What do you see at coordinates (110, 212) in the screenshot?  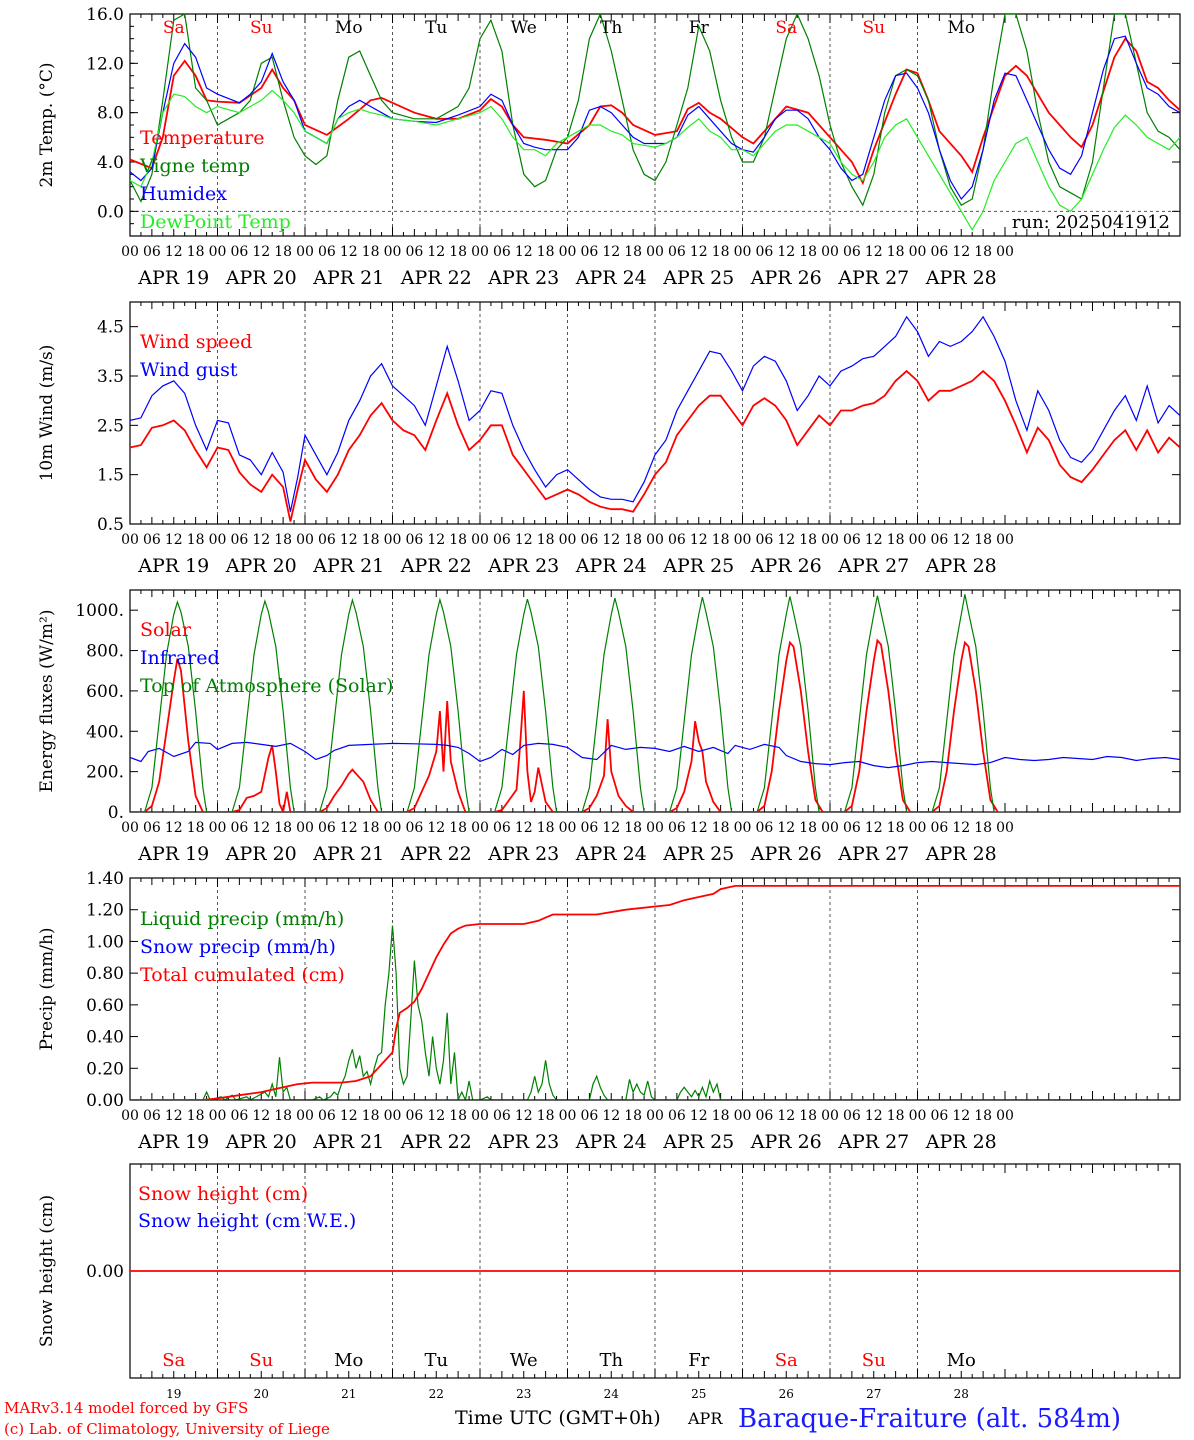 I see `y-tick-label: 0.0` at bounding box center [110, 212].